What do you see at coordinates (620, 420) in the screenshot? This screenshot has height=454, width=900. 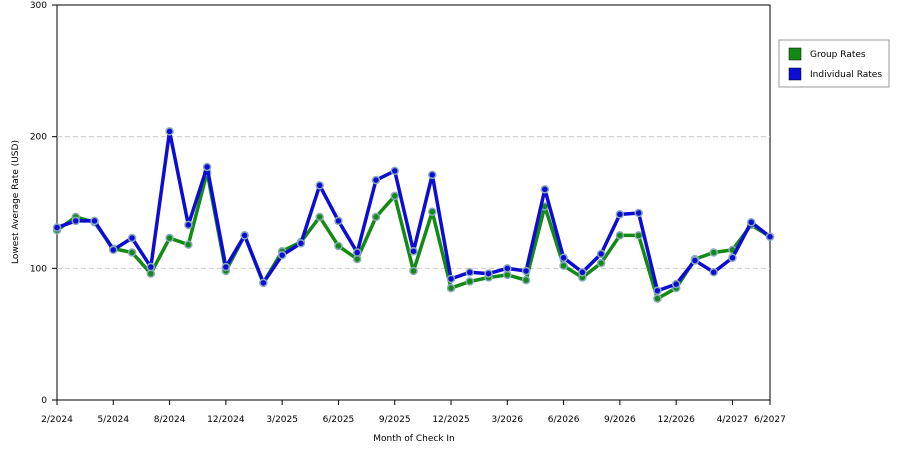 I see `x-tick-label: 9/2026` at bounding box center [620, 420].